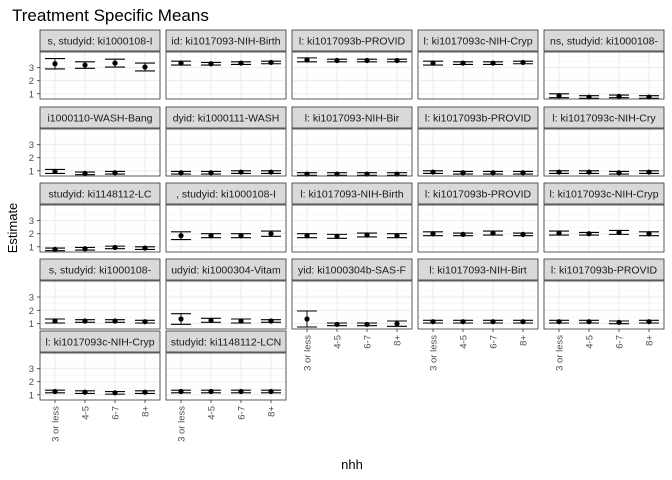 The image size is (672, 480). I want to click on facet-strip-label: udyid: ki1000304-Vitam, so click(226, 271).